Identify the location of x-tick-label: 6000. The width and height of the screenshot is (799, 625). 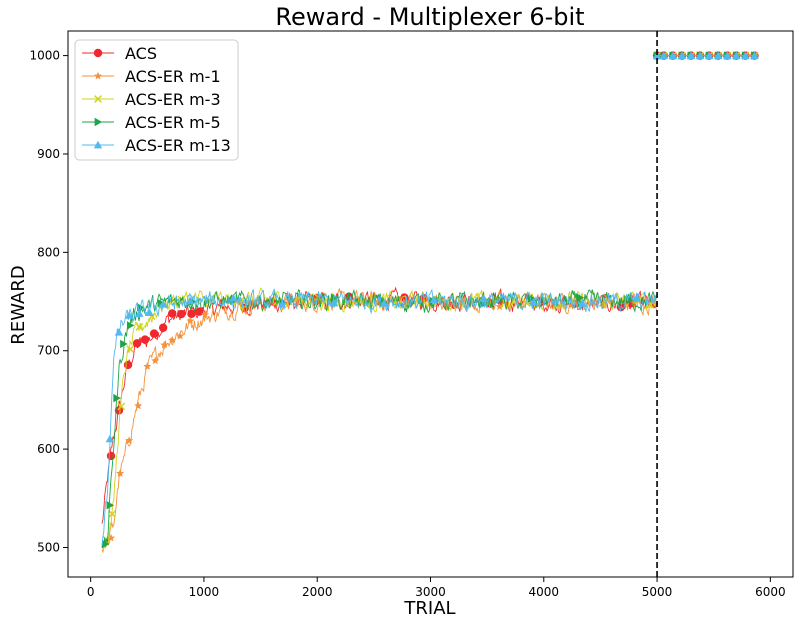
(770, 592).